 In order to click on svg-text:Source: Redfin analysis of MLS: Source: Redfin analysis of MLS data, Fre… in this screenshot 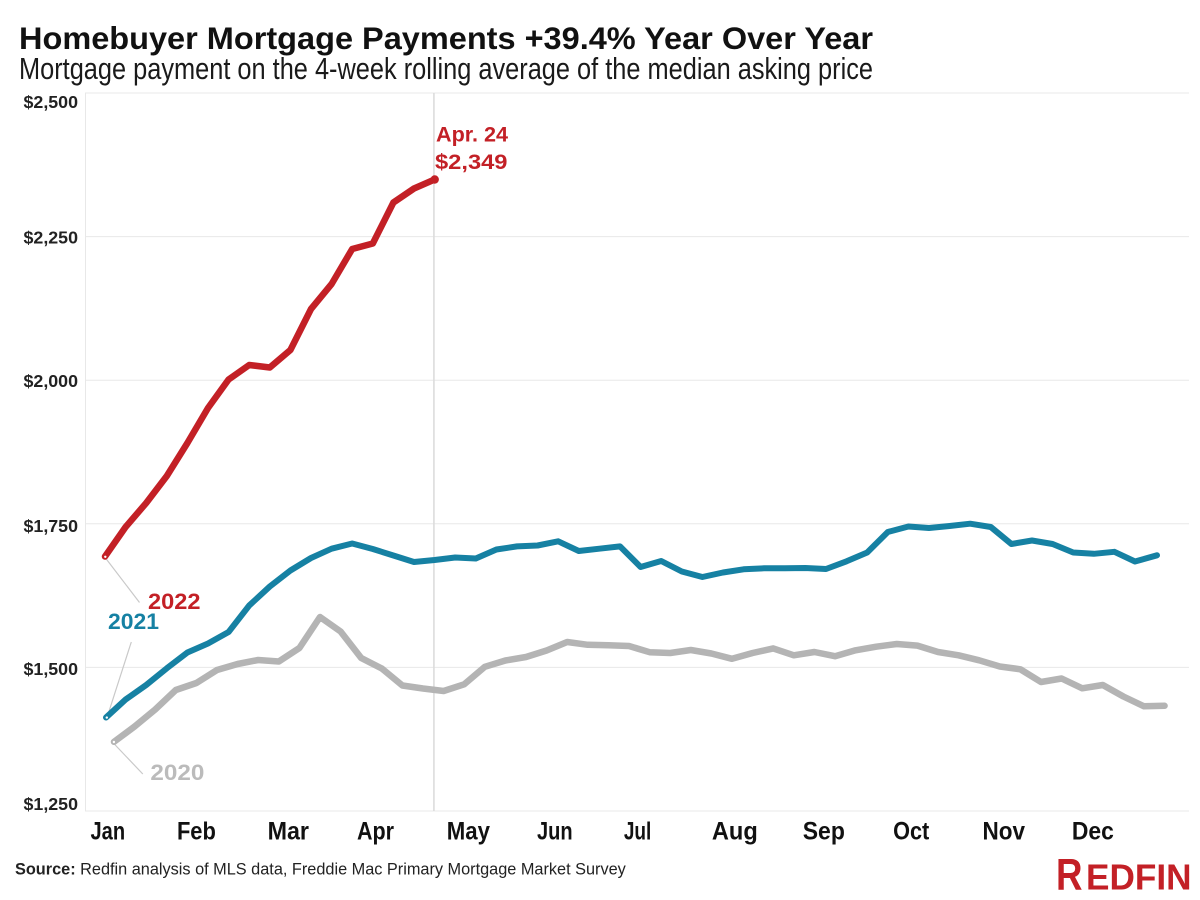, I will do `click(321, 870)`.